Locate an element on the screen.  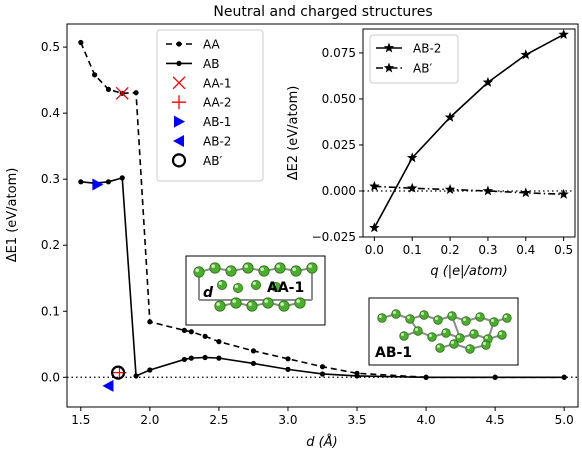
structure-d-label: d is located at coordinates (208, 293).